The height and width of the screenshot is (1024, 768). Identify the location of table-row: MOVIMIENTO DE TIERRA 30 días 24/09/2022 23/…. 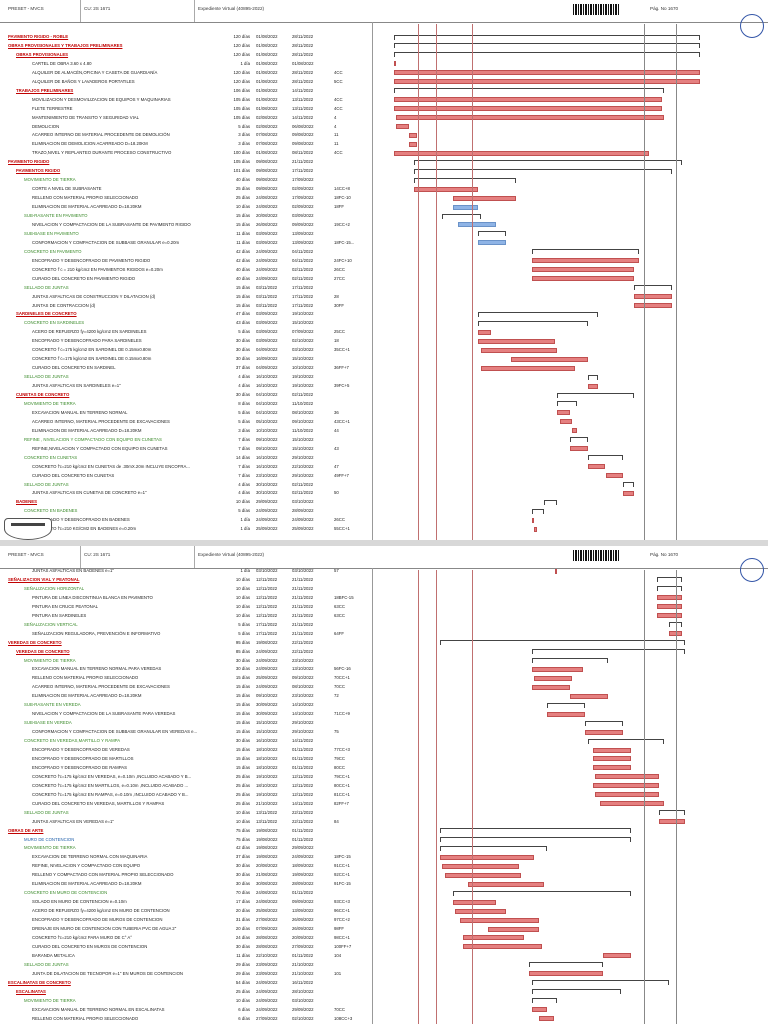
(384, 661).